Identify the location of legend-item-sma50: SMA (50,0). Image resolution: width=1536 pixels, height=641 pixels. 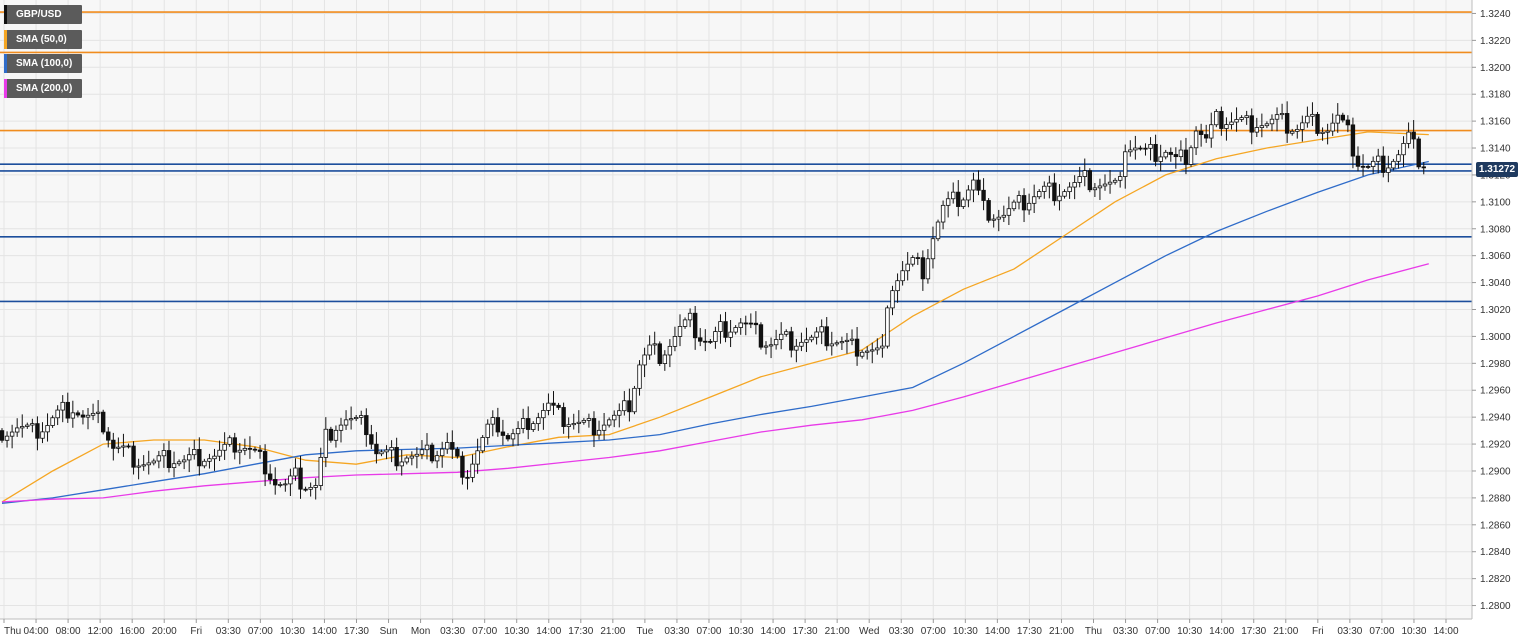
(43, 39).